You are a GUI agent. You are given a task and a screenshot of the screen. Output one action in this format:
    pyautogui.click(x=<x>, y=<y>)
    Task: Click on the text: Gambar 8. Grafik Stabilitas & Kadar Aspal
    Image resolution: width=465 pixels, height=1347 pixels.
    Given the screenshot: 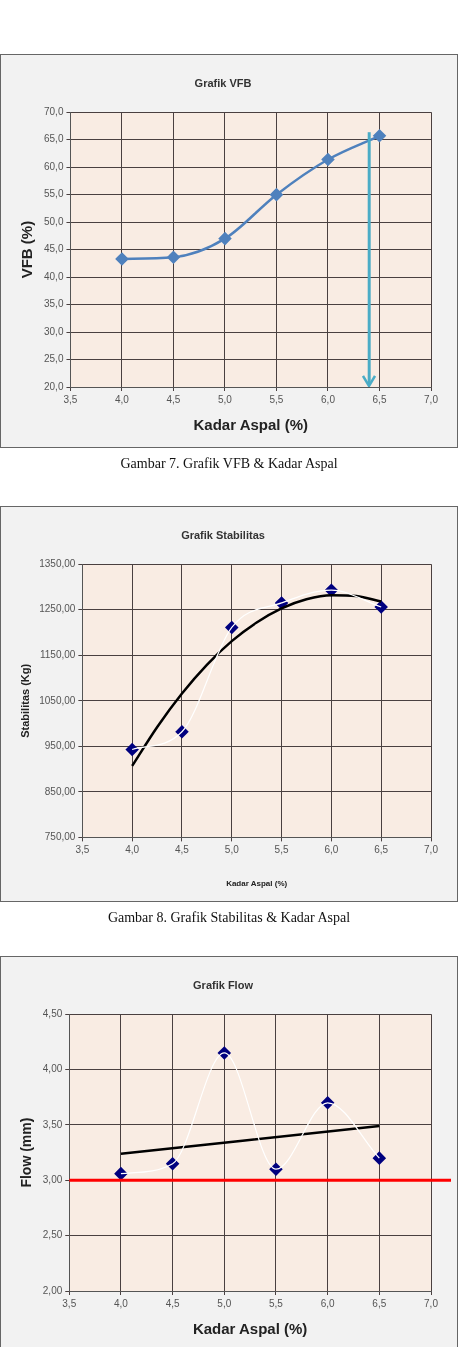 What is the action you would take?
    pyautogui.click(x=229, y=918)
    